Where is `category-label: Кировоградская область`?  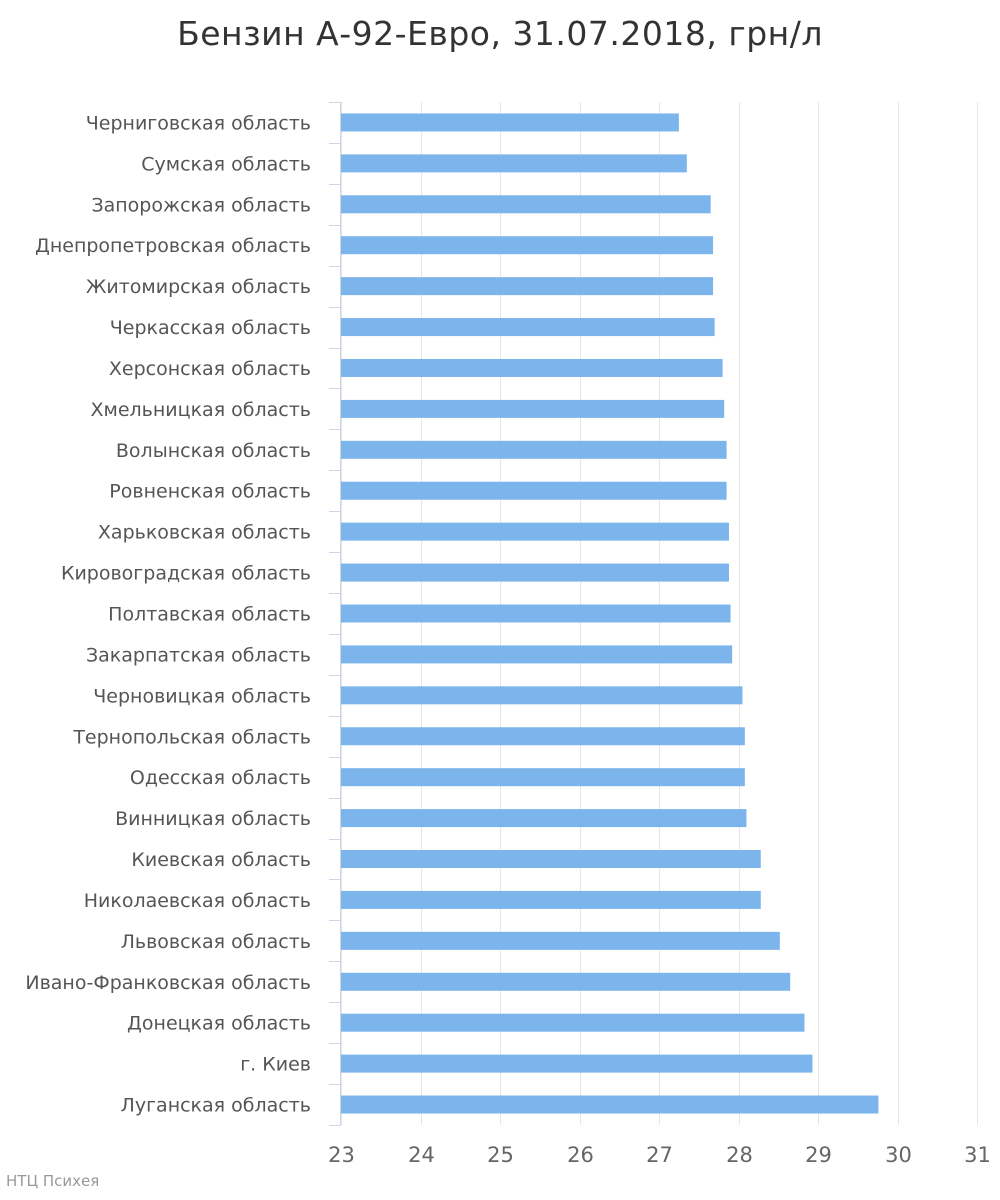
category-label: Кировоградская область is located at coordinates (186, 574).